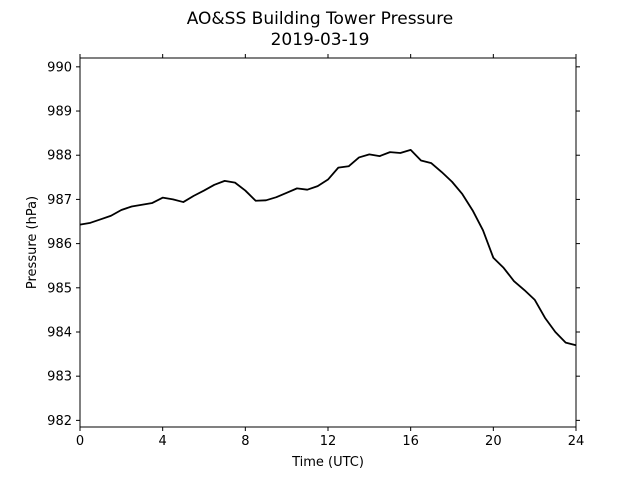 The height and width of the screenshot is (480, 640). Describe the element at coordinates (493, 441) in the screenshot. I see `x-tick-label: 20` at that location.